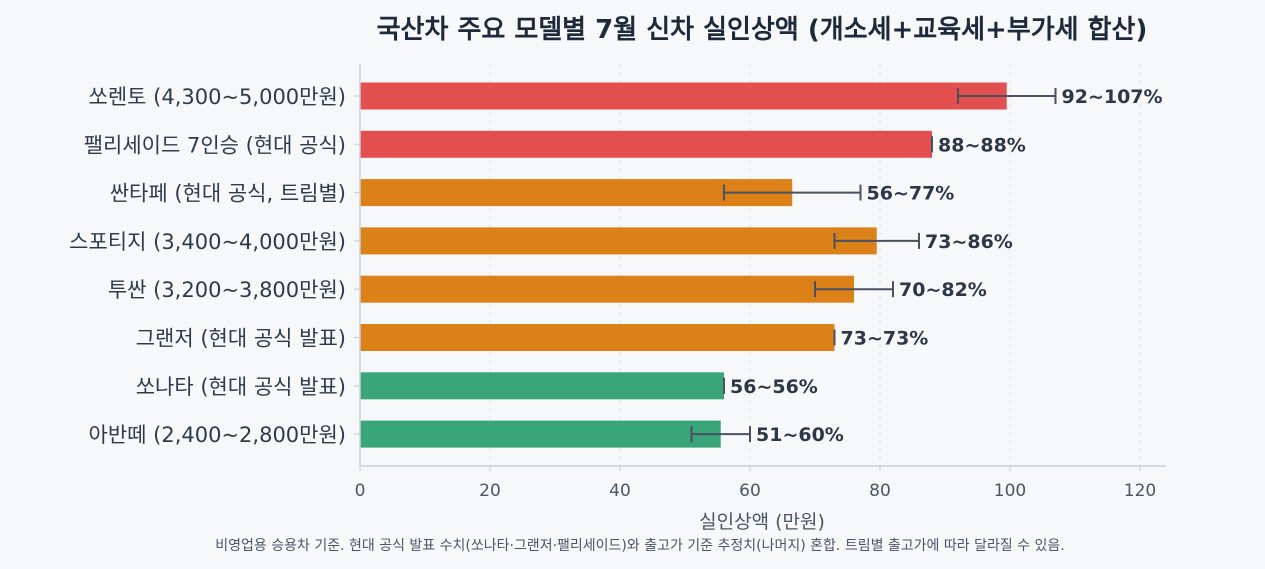 Image resolution: width=1265 pixels, height=569 pixels. What do you see at coordinates (943, 290) in the screenshot?
I see `data-label: 70~82%` at bounding box center [943, 290].